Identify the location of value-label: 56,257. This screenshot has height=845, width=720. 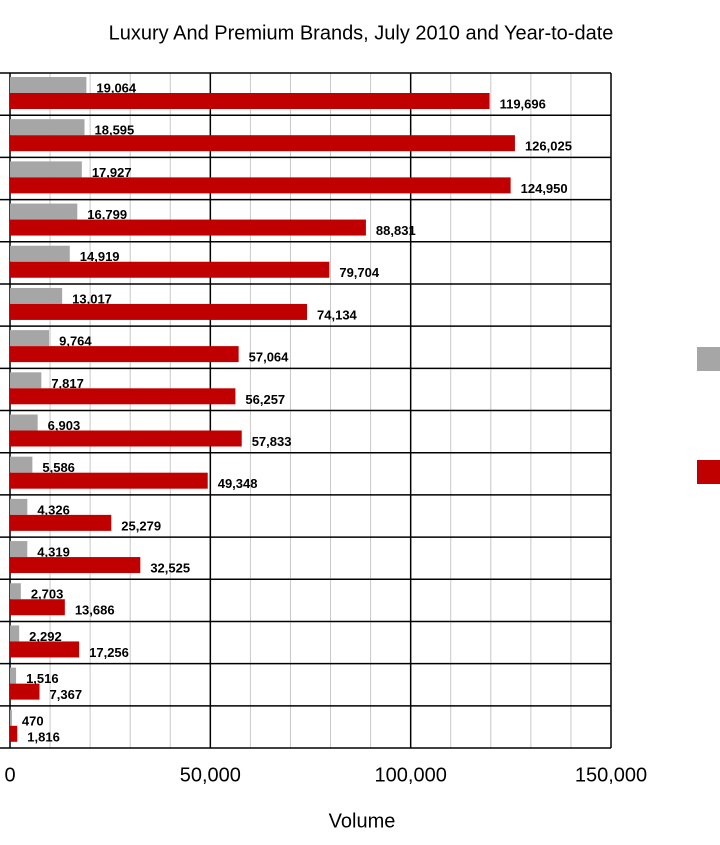
(265, 399).